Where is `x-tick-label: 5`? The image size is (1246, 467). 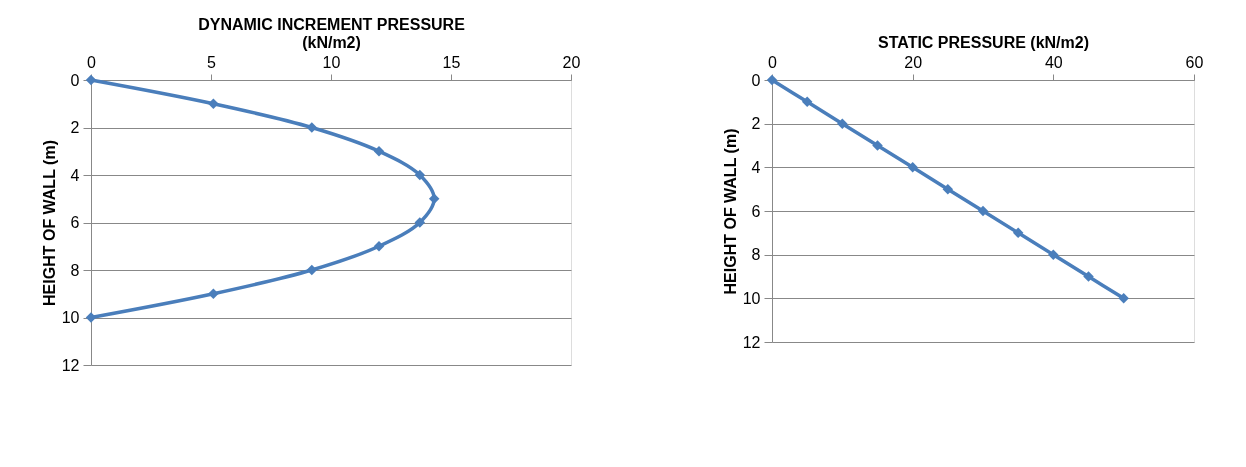 x-tick-label: 5 is located at coordinates (212, 62).